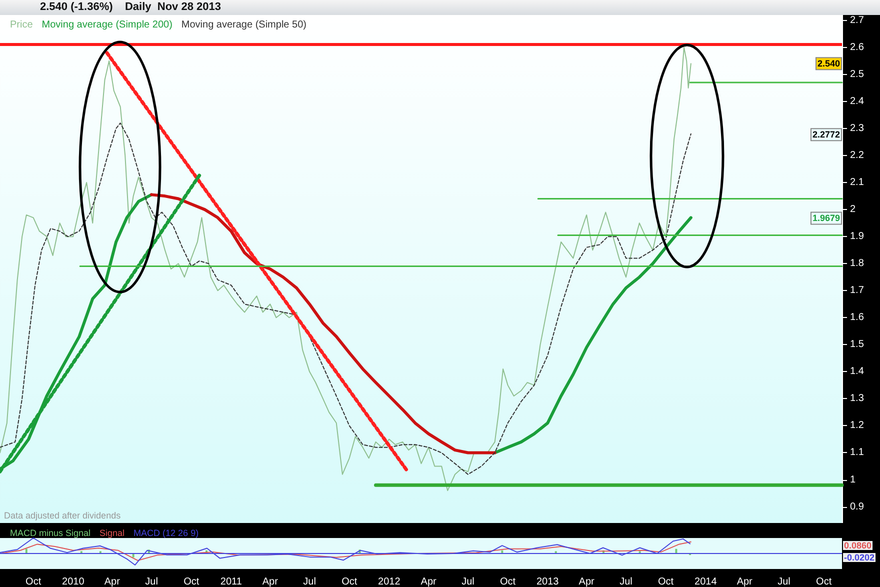 The image size is (880, 587). Describe the element at coordinates (50, 533) in the screenshot. I see `series-label: MACD minus Signal` at that location.